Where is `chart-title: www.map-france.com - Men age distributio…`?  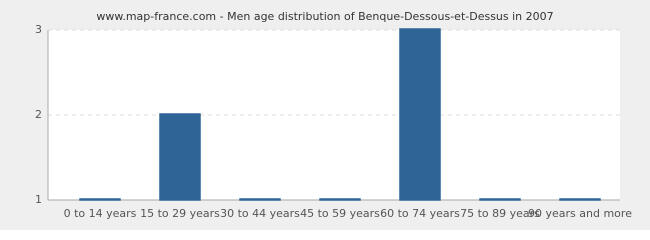
chart-title: www.map-france.com - Men age distributio… is located at coordinates (324, 16).